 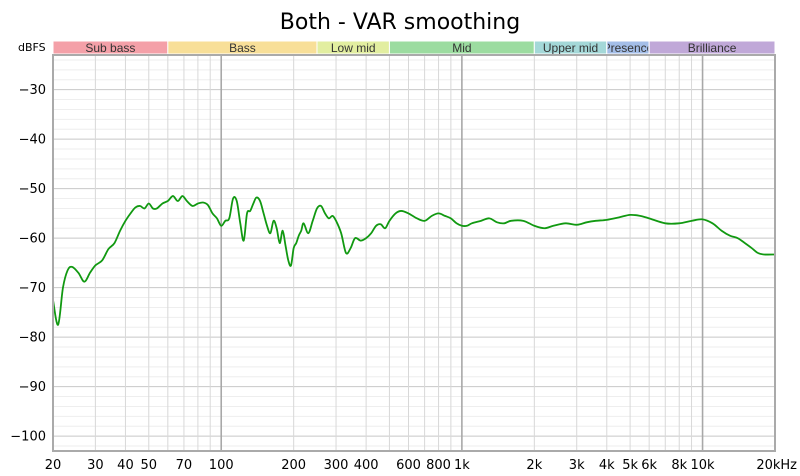 What do you see at coordinates (32, 288) in the screenshot?
I see `y-tick-label: −70` at bounding box center [32, 288].